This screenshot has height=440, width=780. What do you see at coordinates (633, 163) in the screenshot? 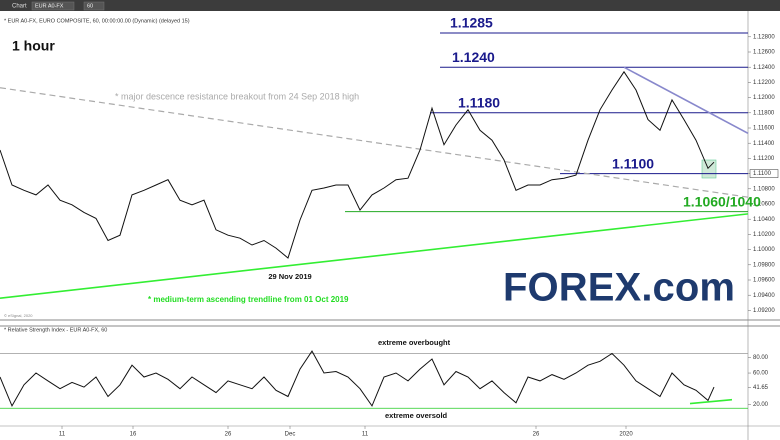
I see `level-label: 1.1100` at bounding box center [633, 163].